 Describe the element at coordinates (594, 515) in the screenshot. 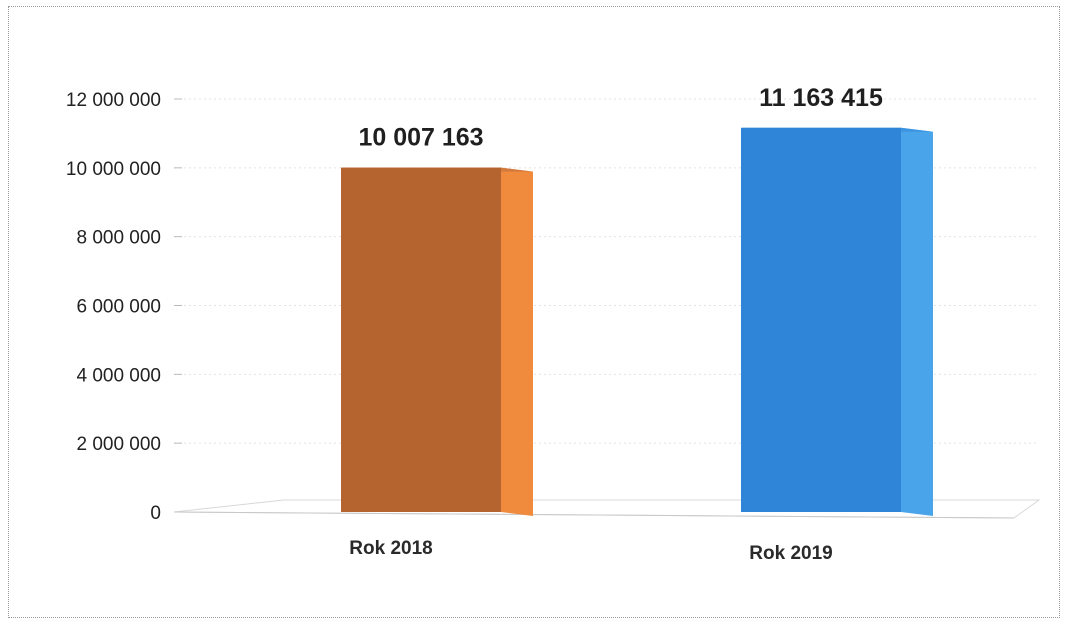

I see `x-axis-line` at that location.